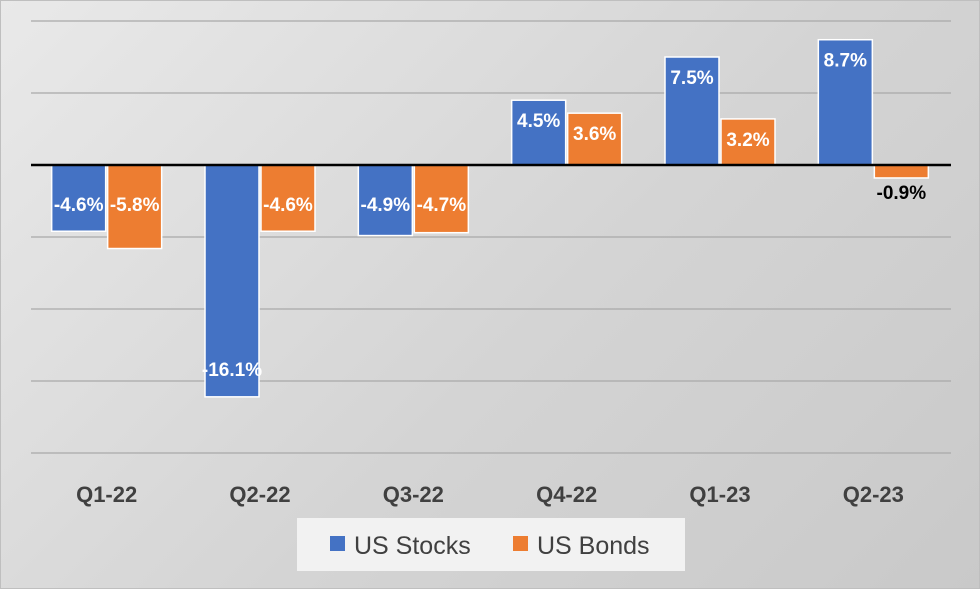 This screenshot has height=590, width=980. Describe the element at coordinates (691, 78) in the screenshot. I see `data-label: 7.5%` at that location.